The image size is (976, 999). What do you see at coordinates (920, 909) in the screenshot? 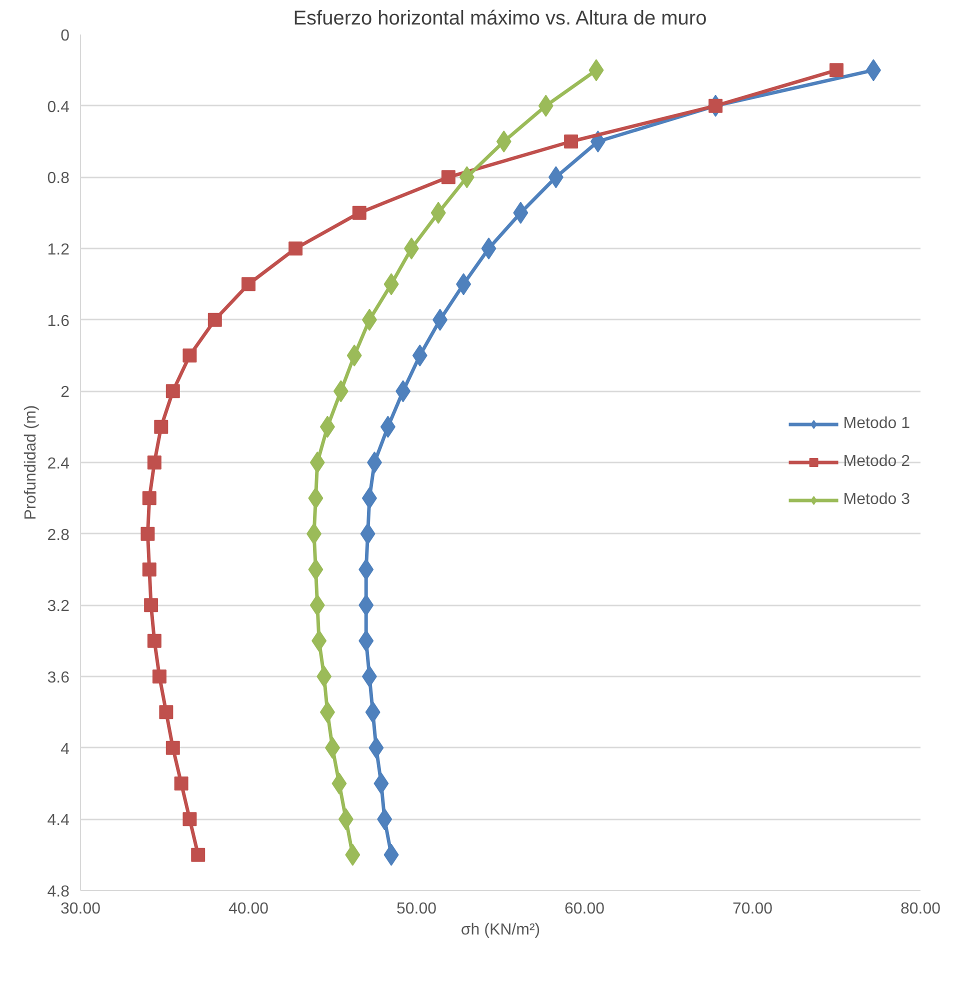
I see `x-tick-label: 80.00` at bounding box center [920, 909].